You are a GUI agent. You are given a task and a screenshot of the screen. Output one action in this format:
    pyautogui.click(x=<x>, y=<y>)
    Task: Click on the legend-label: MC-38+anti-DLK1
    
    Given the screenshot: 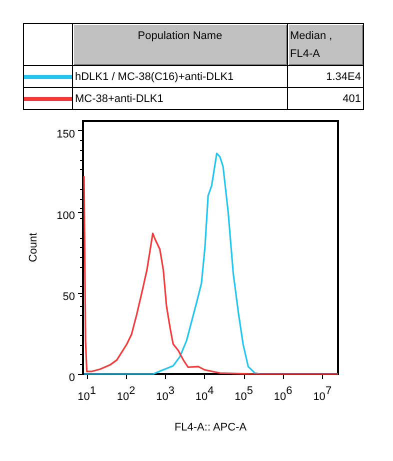 What is the action you would take?
    pyautogui.click(x=180, y=99)
    